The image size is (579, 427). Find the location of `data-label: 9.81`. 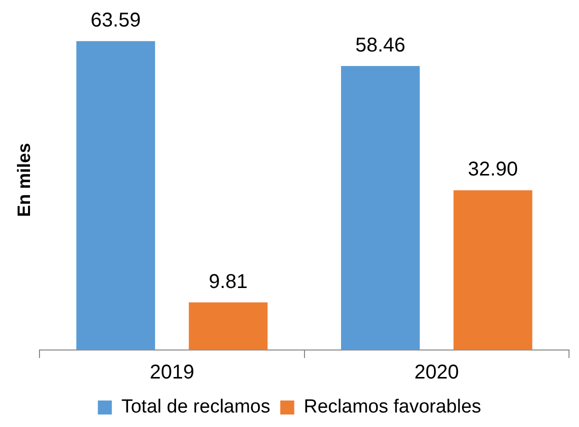

data-label: 9.81 is located at coordinates (228, 281).